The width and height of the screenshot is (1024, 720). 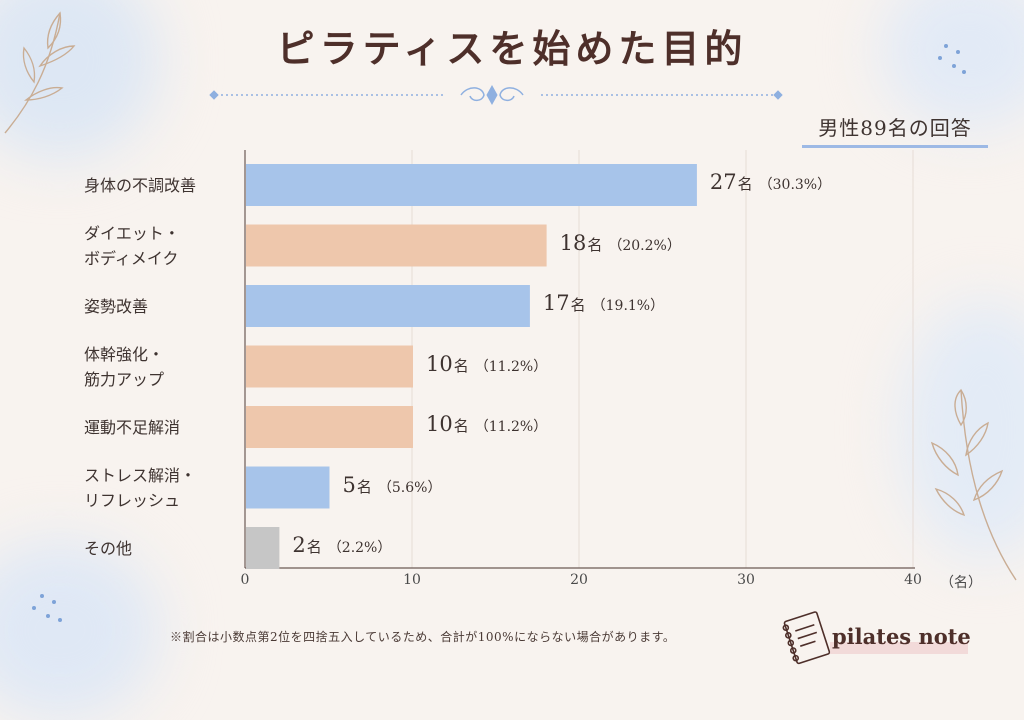 I want to click on category-label: その他, so click(x=108, y=548).